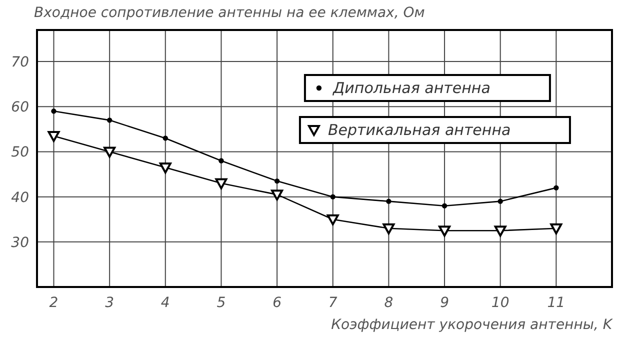  Describe the element at coordinates (419, 130) in the screenshot. I see `legend-label: Вертикальная антенна` at that location.